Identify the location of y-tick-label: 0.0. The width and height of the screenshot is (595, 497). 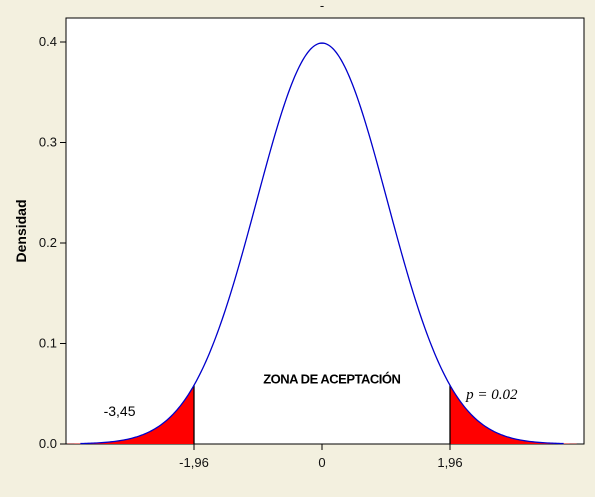
(48, 443).